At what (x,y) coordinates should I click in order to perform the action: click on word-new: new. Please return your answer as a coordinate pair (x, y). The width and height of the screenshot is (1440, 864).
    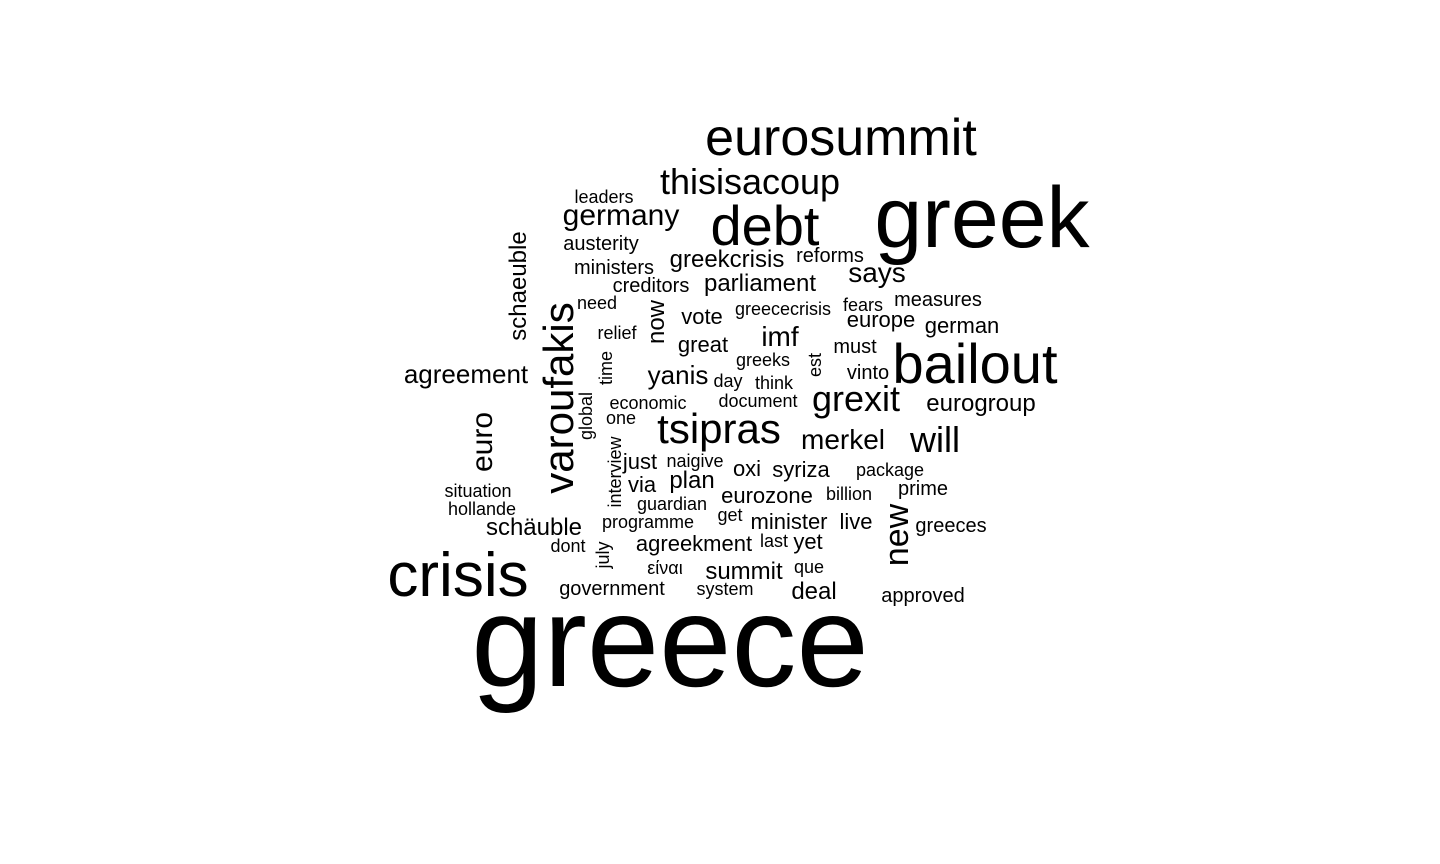
    Looking at the image, I should click on (897, 535).